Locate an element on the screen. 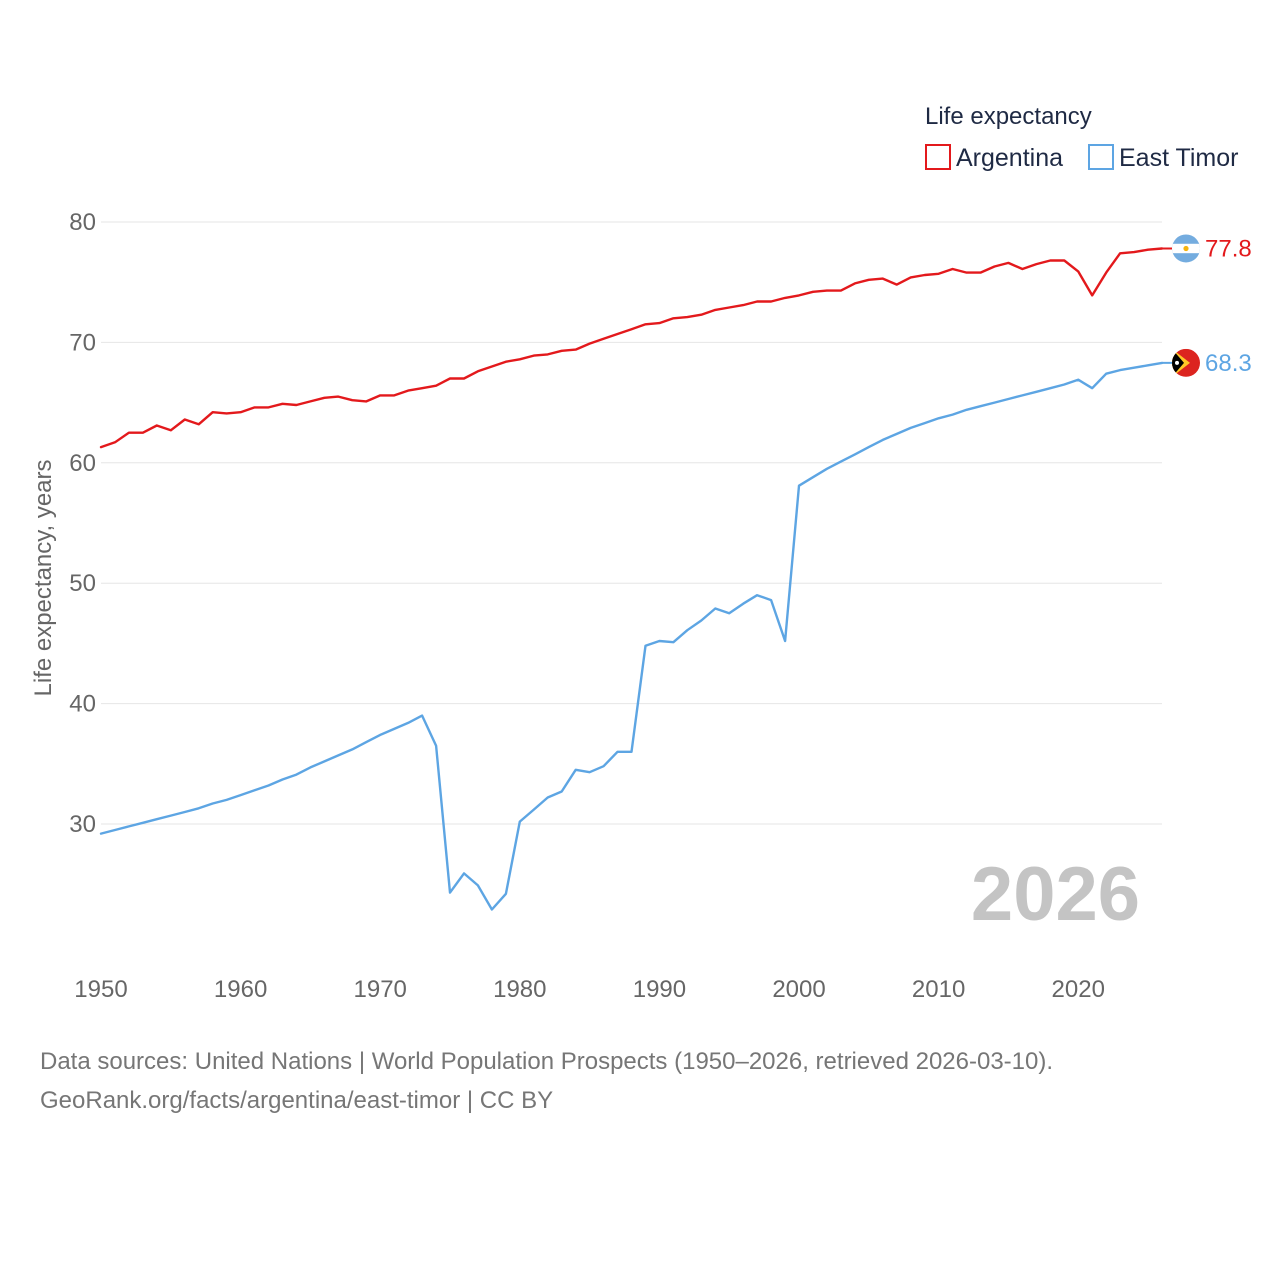 This screenshot has width=1280, height=1280. legend-swatch-east-timor is located at coordinates (1101, 157).